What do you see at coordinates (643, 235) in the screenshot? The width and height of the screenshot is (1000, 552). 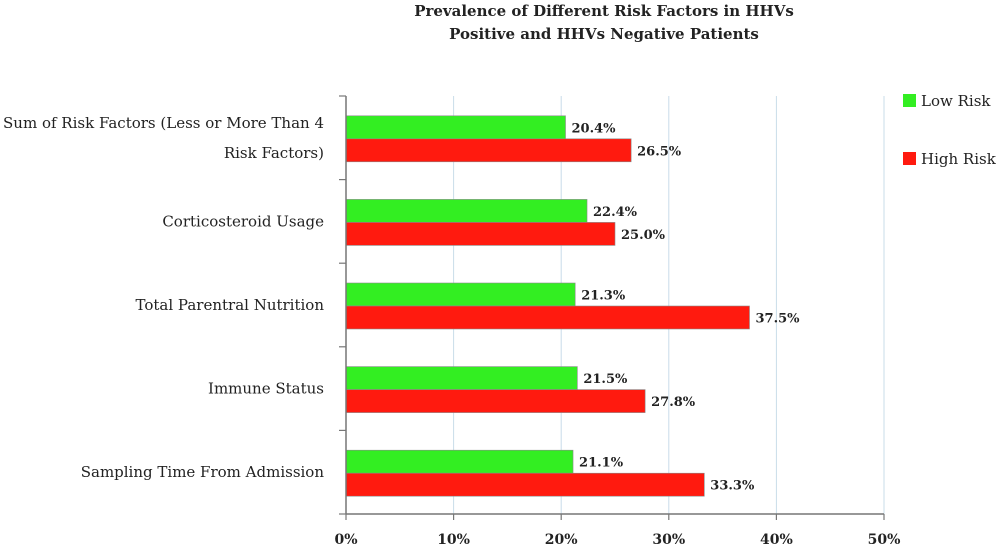 I see `data-label: 25.0%` at bounding box center [643, 235].